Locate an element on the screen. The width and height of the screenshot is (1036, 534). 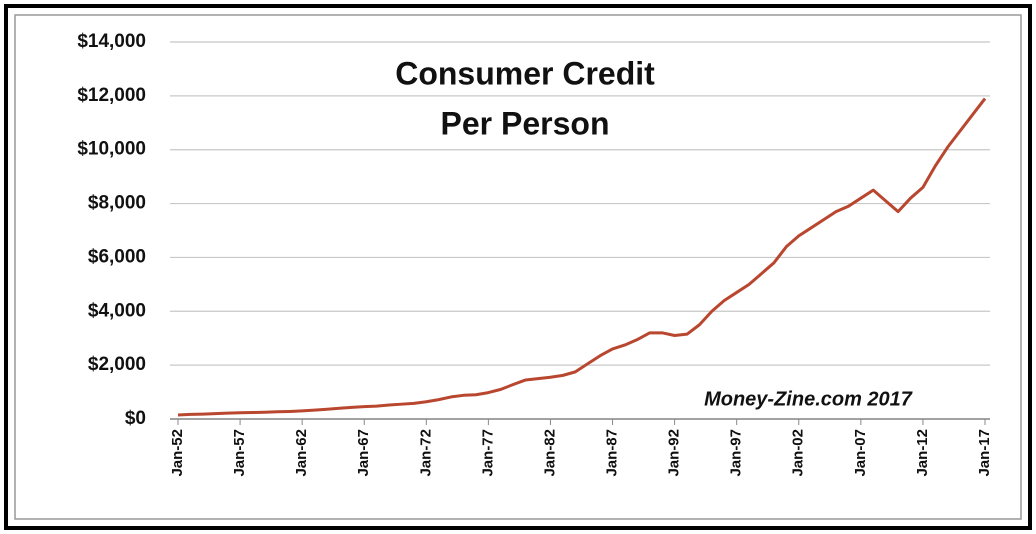
y-tick-label: $0 is located at coordinates (135, 418).